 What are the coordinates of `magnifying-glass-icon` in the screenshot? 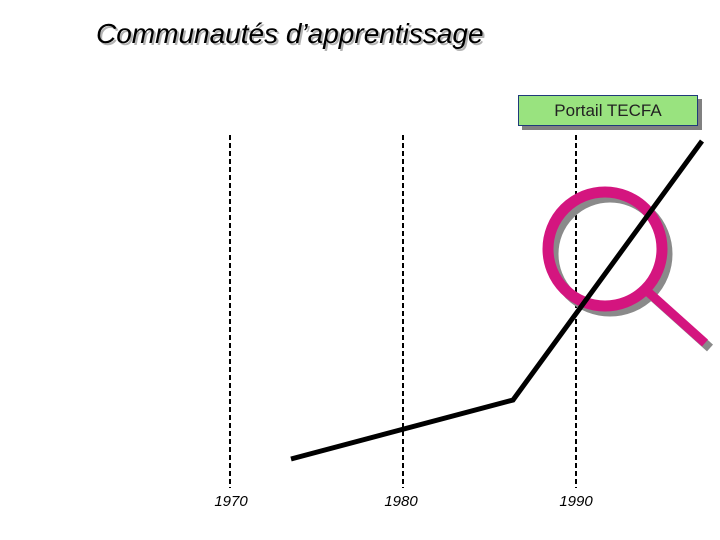 It's located at (628, 269).